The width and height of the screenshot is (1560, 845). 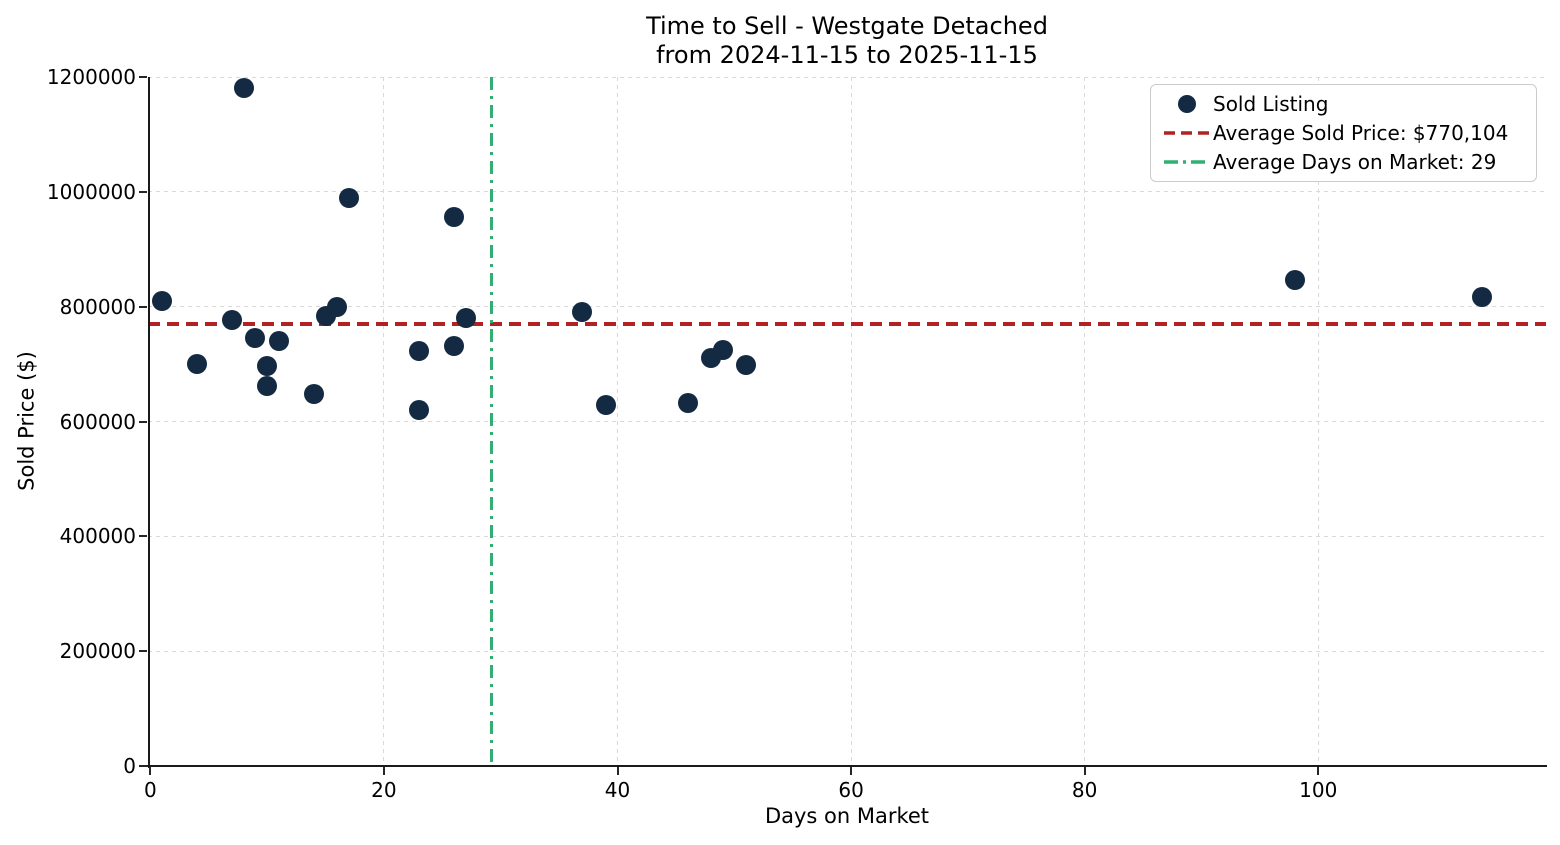 What do you see at coordinates (1355, 162) in the screenshot?
I see `legend-label-avg-days: Average Days on Market: 29` at bounding box center [1355, 162].